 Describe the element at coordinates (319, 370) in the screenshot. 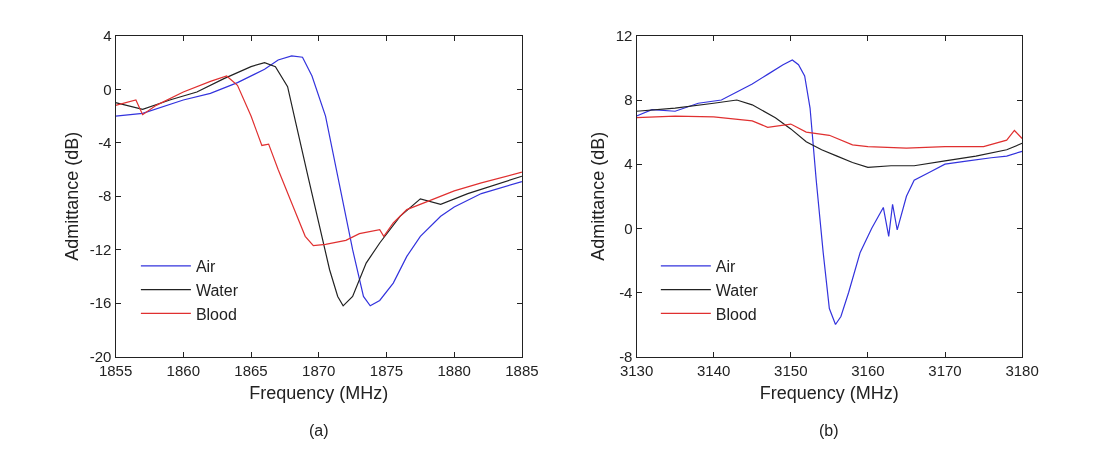

I see `x-tick-label: 1870` at that location.